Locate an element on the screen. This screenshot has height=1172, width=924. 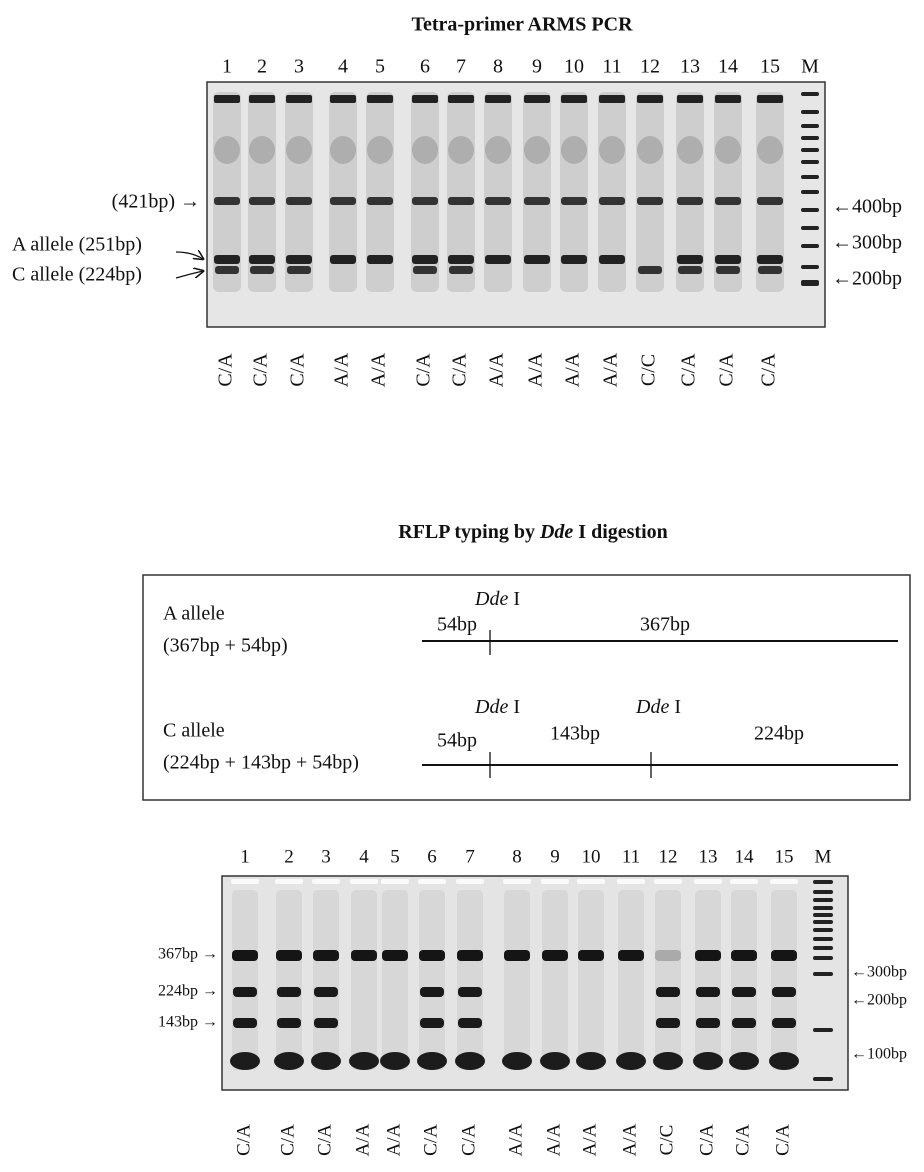
right-label: ←300bp is located at coordinates (879, 972).